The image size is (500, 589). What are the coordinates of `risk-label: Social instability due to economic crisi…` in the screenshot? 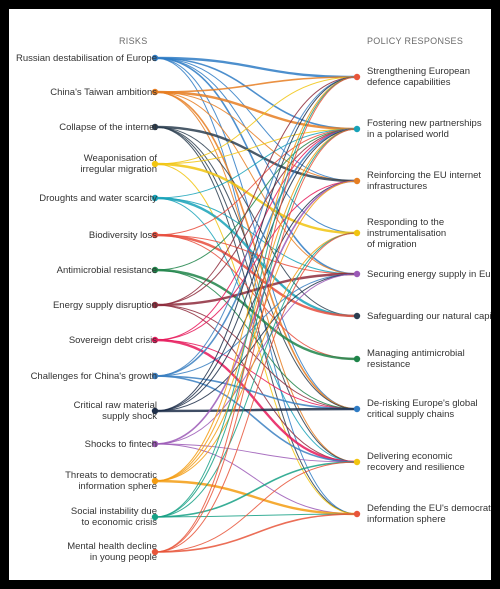 It's located at (113, 517).